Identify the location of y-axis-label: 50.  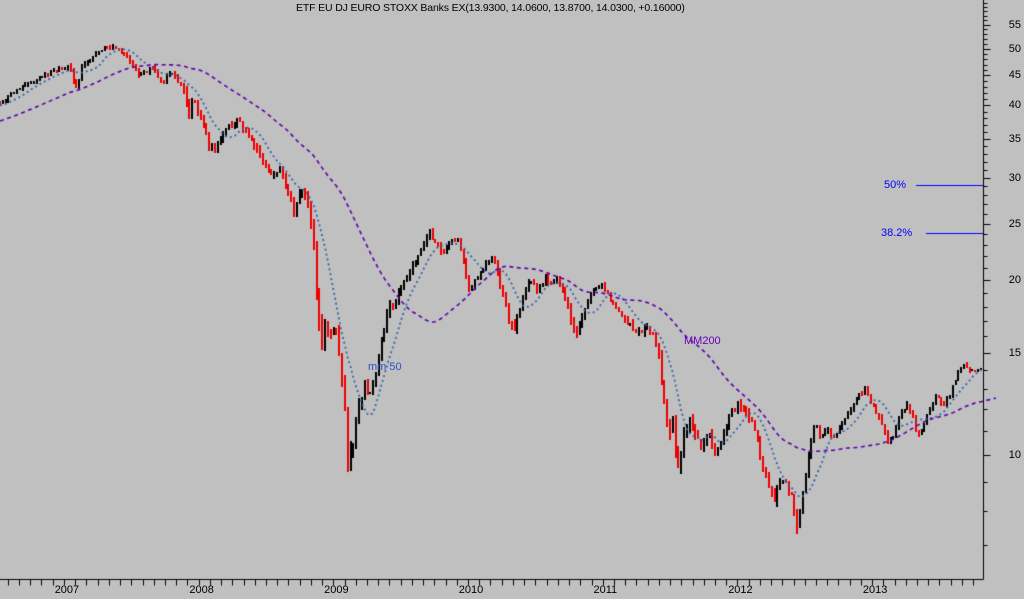
(1014, 48).